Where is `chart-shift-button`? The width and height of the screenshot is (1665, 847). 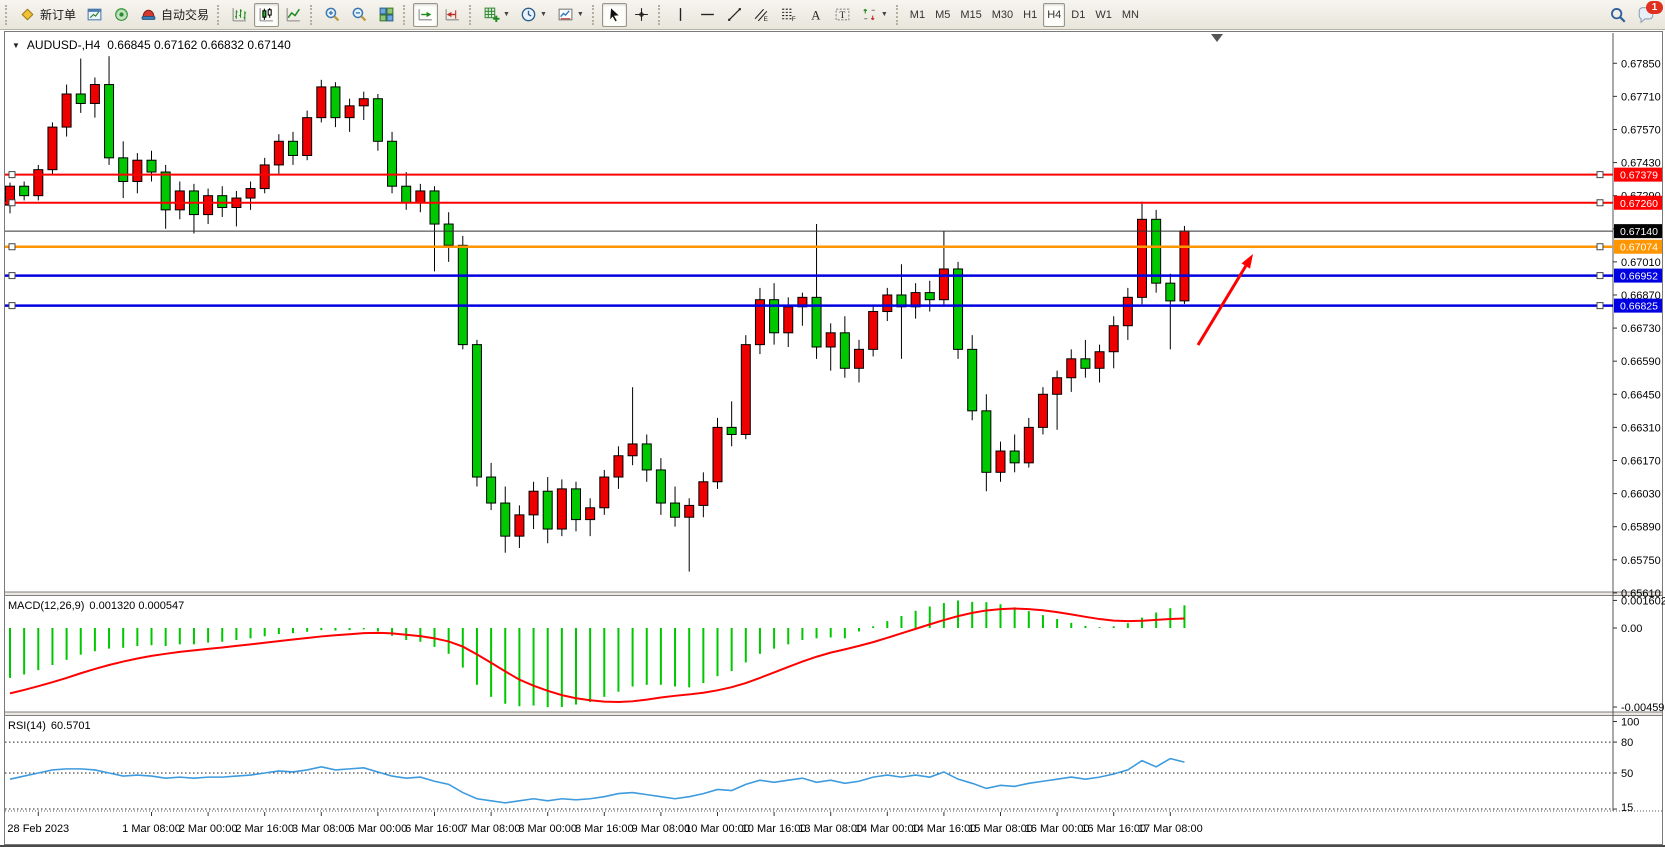
chart-shift-button is located at coordinates (452, 15).